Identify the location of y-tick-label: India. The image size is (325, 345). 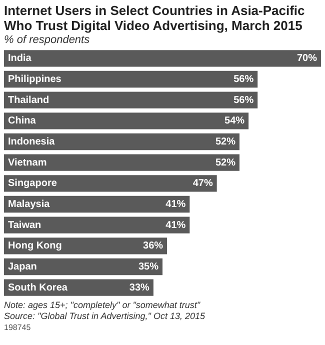
(20, 58).